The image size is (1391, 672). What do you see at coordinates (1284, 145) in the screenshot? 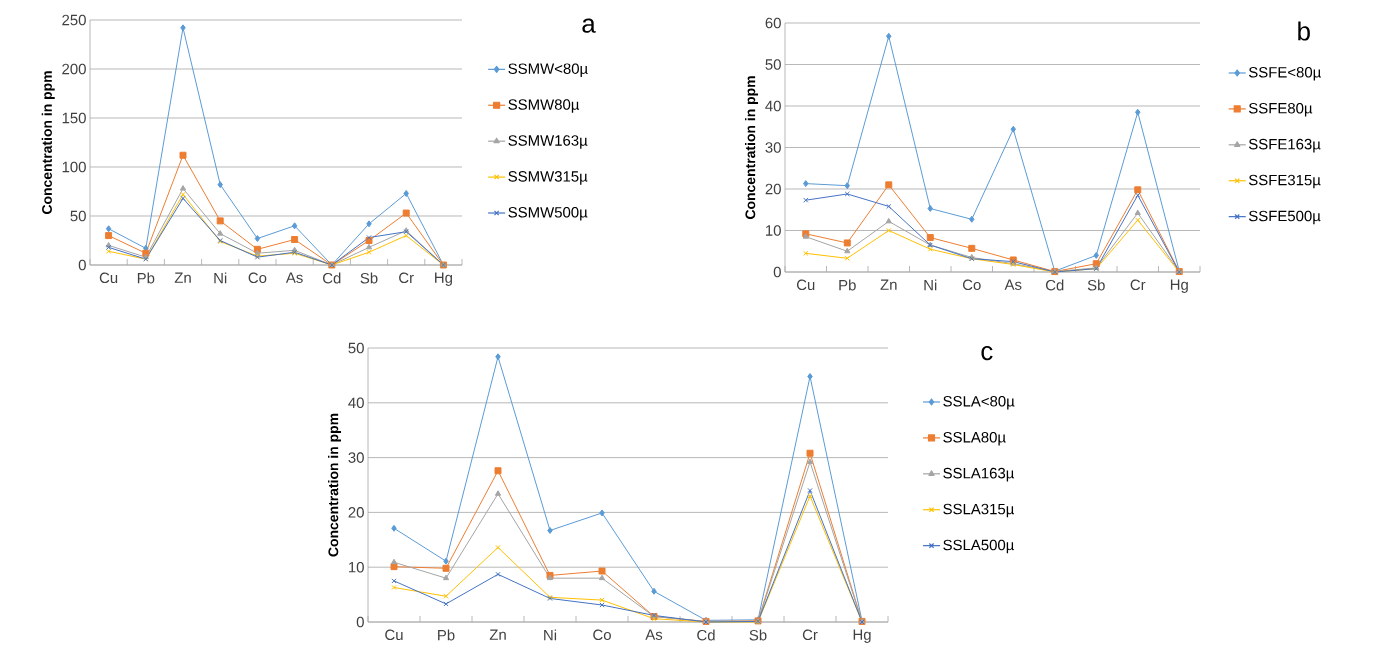
I see `legend-label: SSFE163µ` at bounding box center [1284, 145].